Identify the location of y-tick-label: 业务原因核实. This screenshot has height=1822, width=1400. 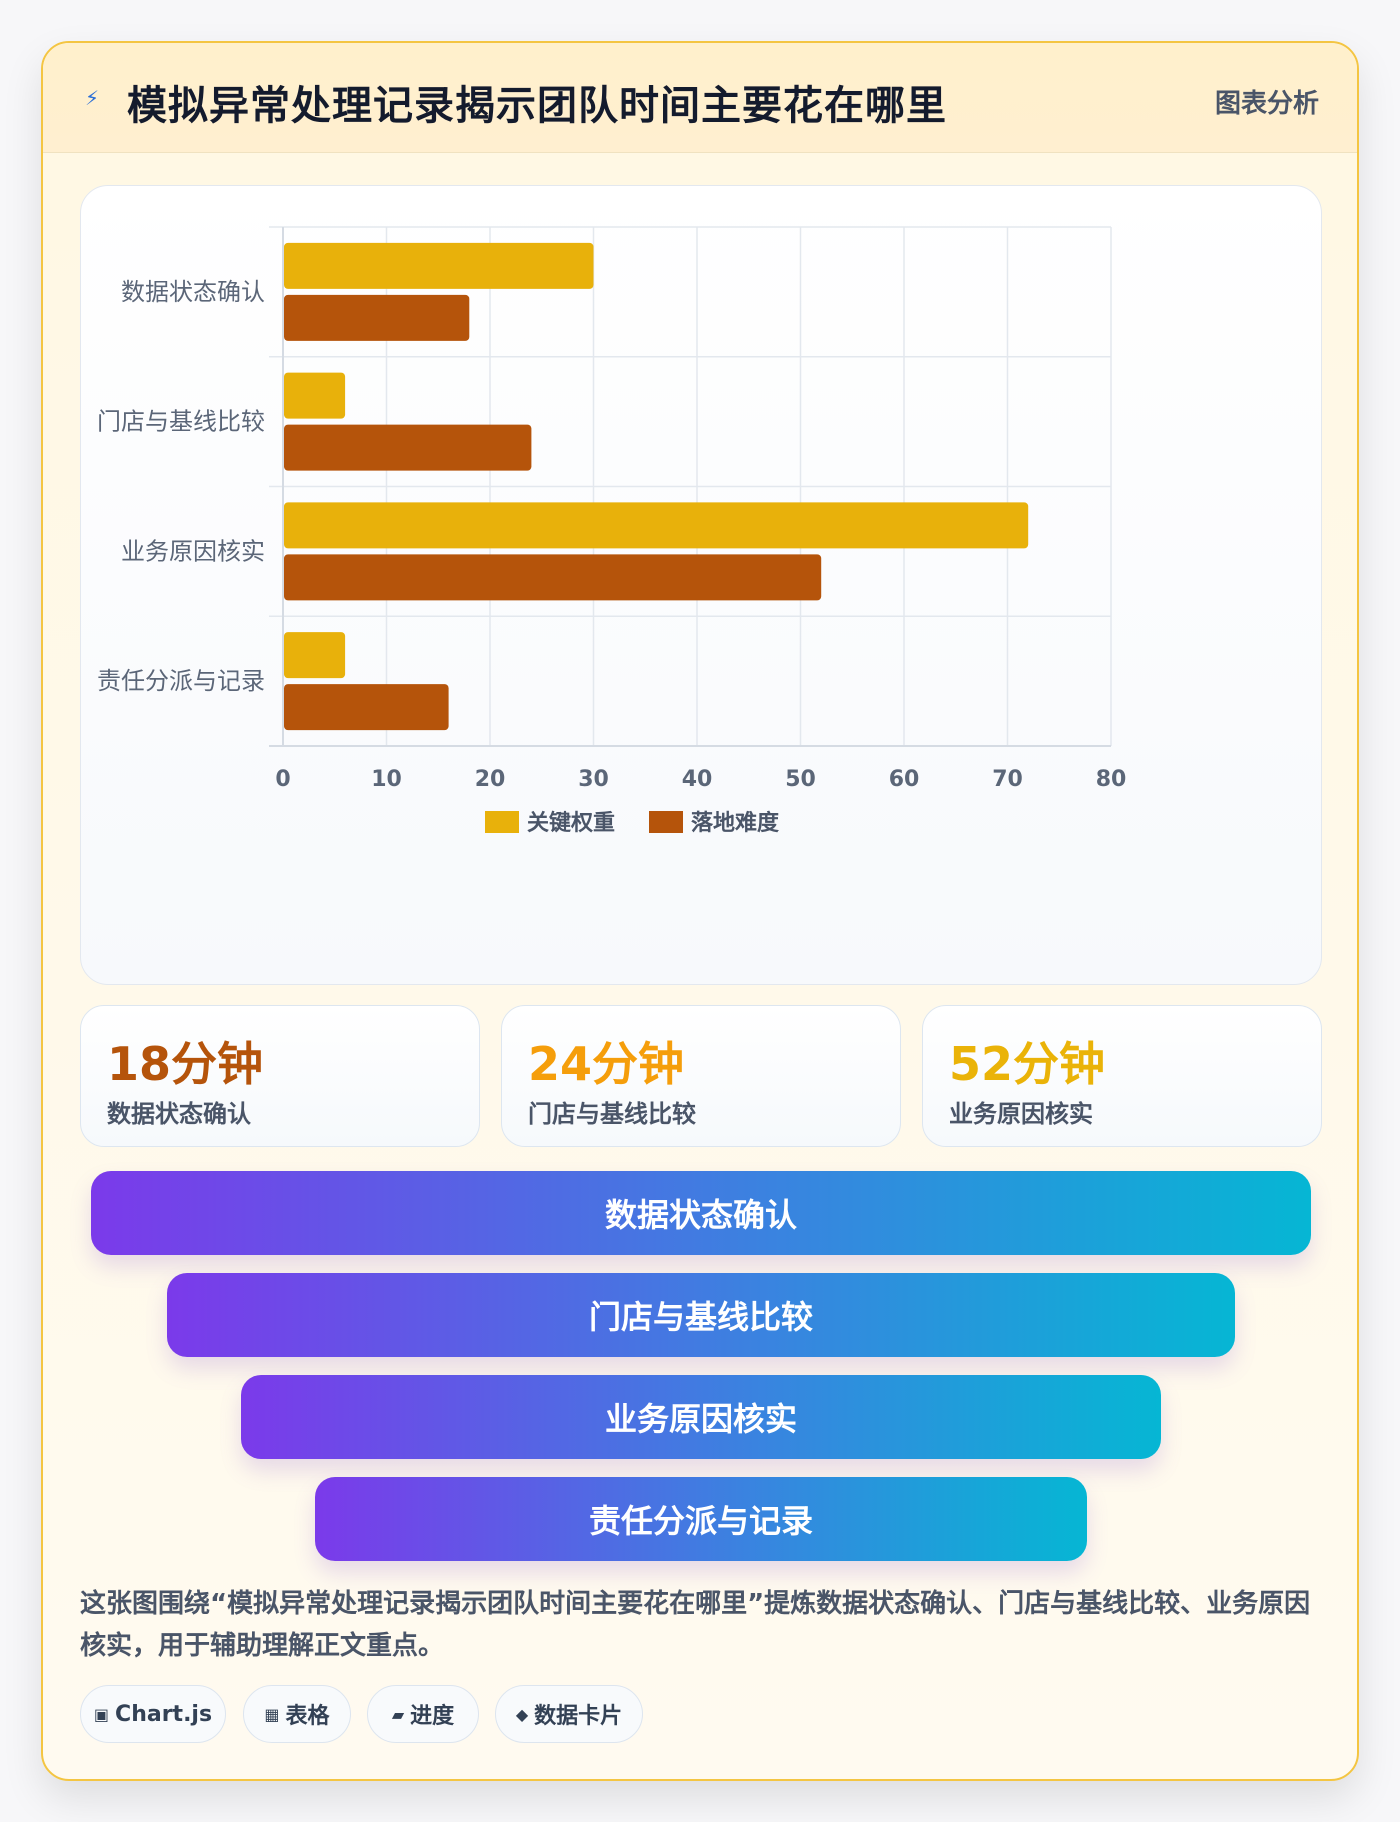
(193, 551).